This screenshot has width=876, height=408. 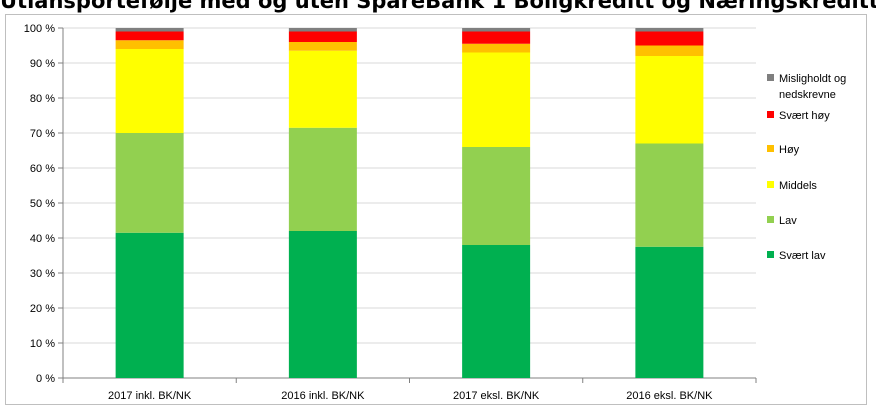 What do you see at coordinates (496, 396) in the screenshot?
I see `x-tick-label: 2017 eksl. BK/NK` at bounding box center [496, 396].